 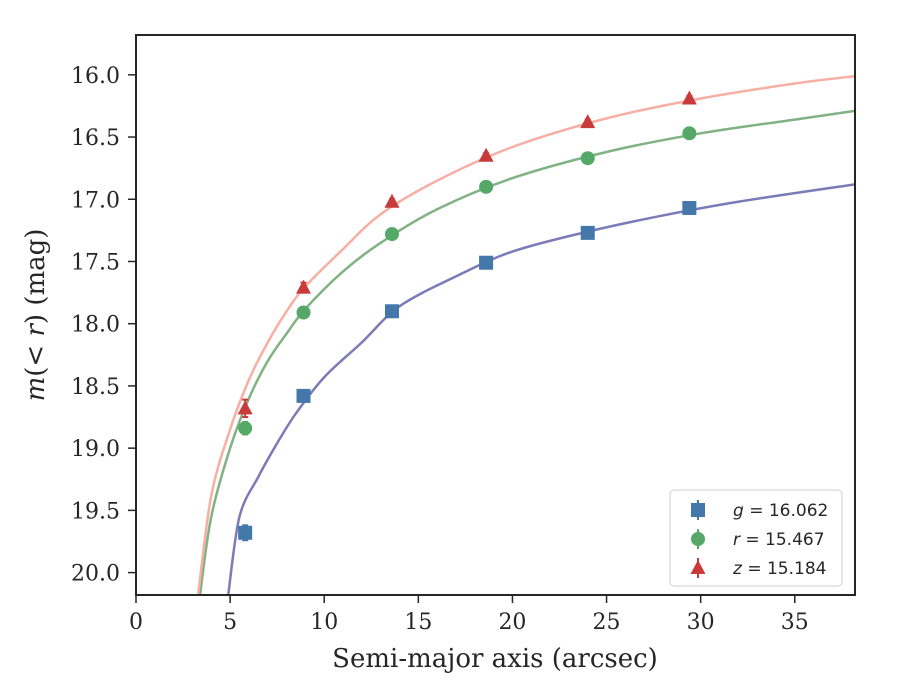 I want to click on legend: g = 16.062 r = 15.467 z = 15.184, so click(x=756, y=538).